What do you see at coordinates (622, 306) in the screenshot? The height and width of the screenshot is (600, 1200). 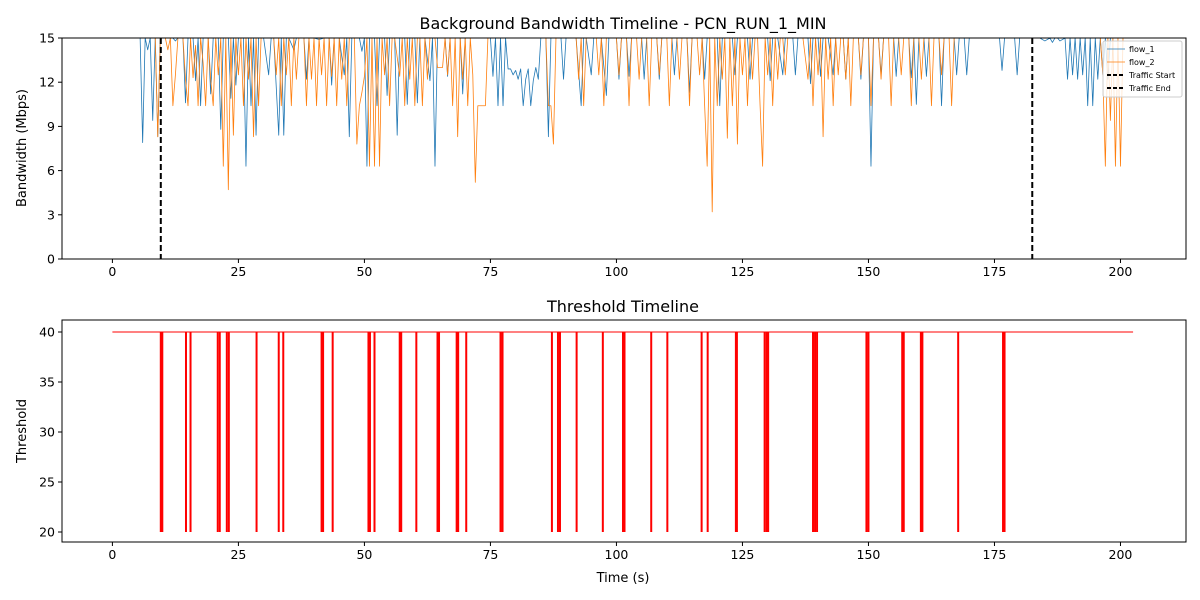 I see `threshold-chart-title: Threshold Timeline` at bounding box center [622, 306].